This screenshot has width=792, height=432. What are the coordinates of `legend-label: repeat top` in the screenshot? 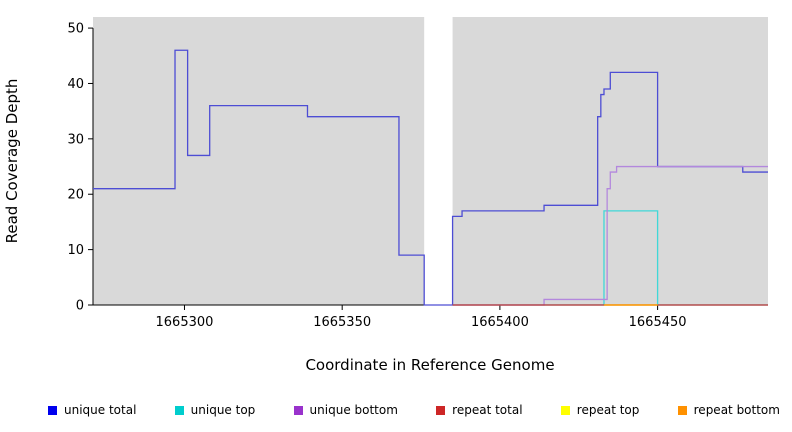 It's located at (608, 410).